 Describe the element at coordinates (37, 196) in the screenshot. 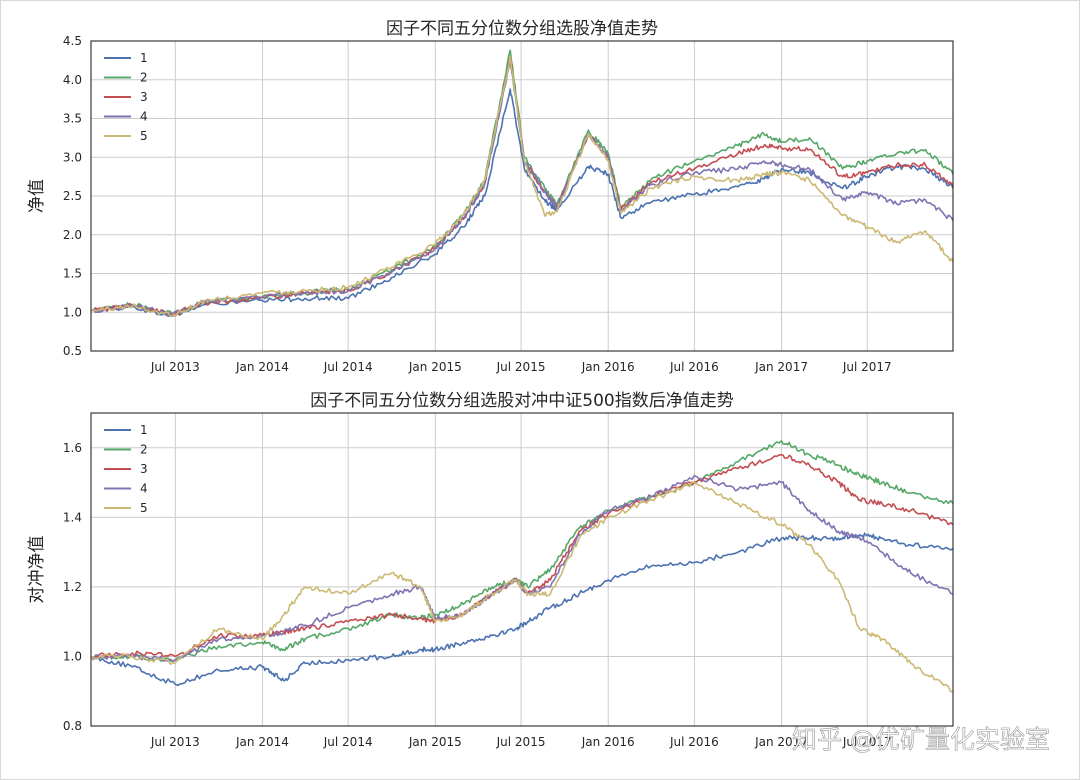

I see `y-axis-label: 净值` at that location.